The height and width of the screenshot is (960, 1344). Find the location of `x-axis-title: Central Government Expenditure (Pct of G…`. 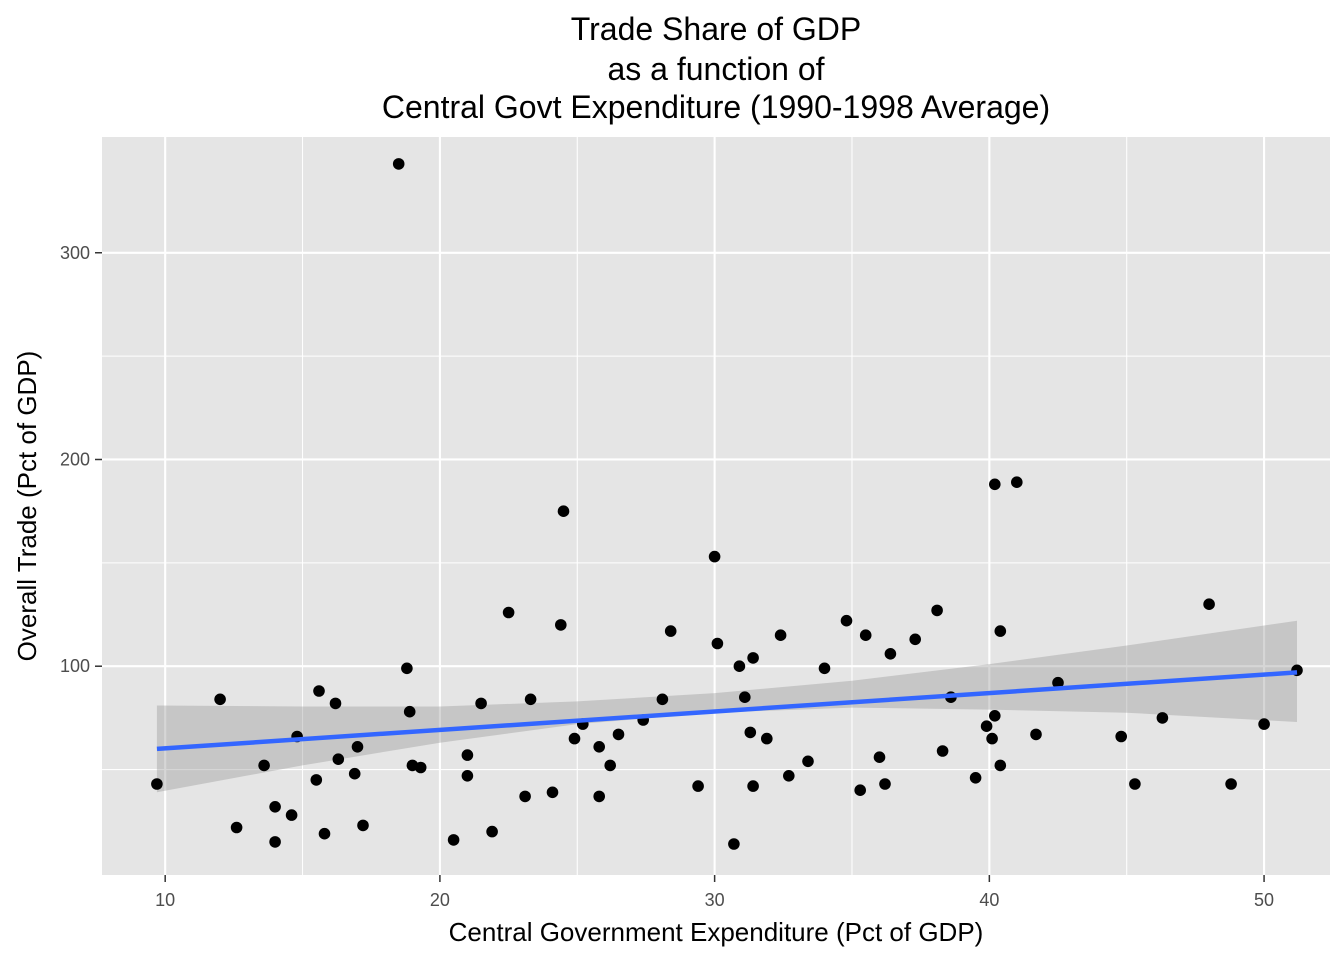

x-axis-title: Central Government Expenditure (Pct of G… is located at coordinates (716, 932).